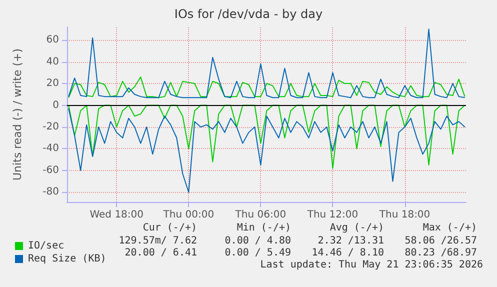 The width and height of the screenshot is (497, 287). Describe the element at coordinates (248, 14) in the screenshot. I see `chart-title: IOs for /dev/vda - by day` at that location.